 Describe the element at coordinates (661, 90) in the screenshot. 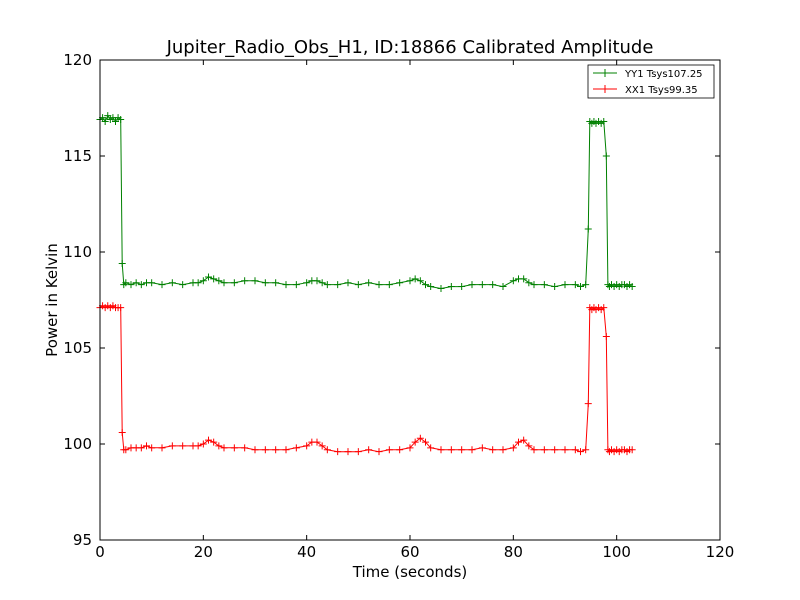

I see `legend-label-xx1: XX1 Tsys99.35` at that location.